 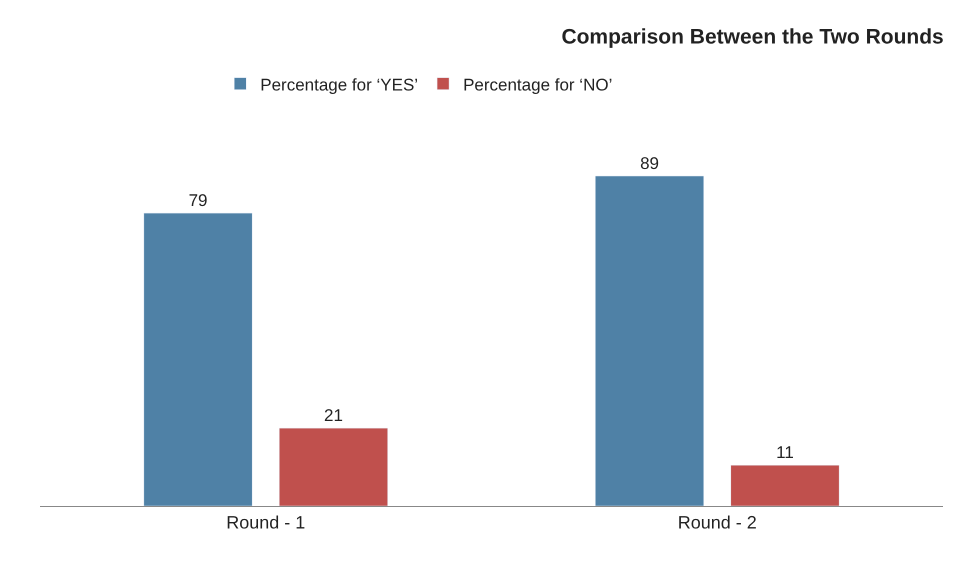 I want to click on x-tick-label: Round - 2, so click(x=717, y=522).